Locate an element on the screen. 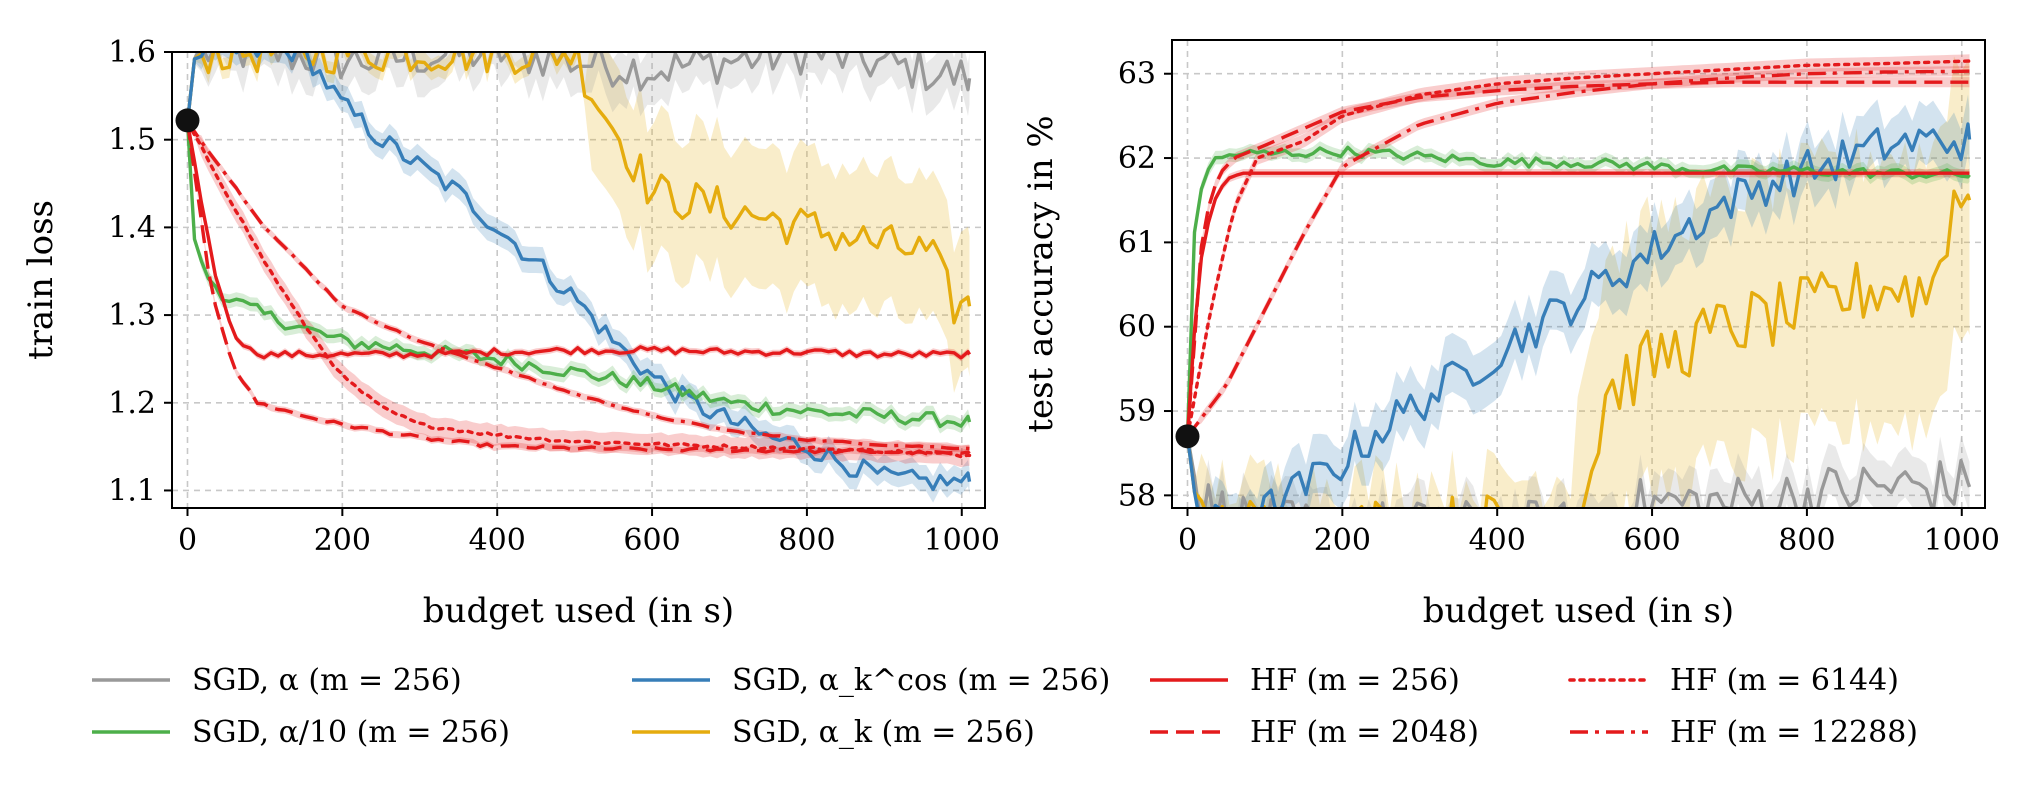  legend-item: HF (m = 2048) is located at coordinates (1314, 732).